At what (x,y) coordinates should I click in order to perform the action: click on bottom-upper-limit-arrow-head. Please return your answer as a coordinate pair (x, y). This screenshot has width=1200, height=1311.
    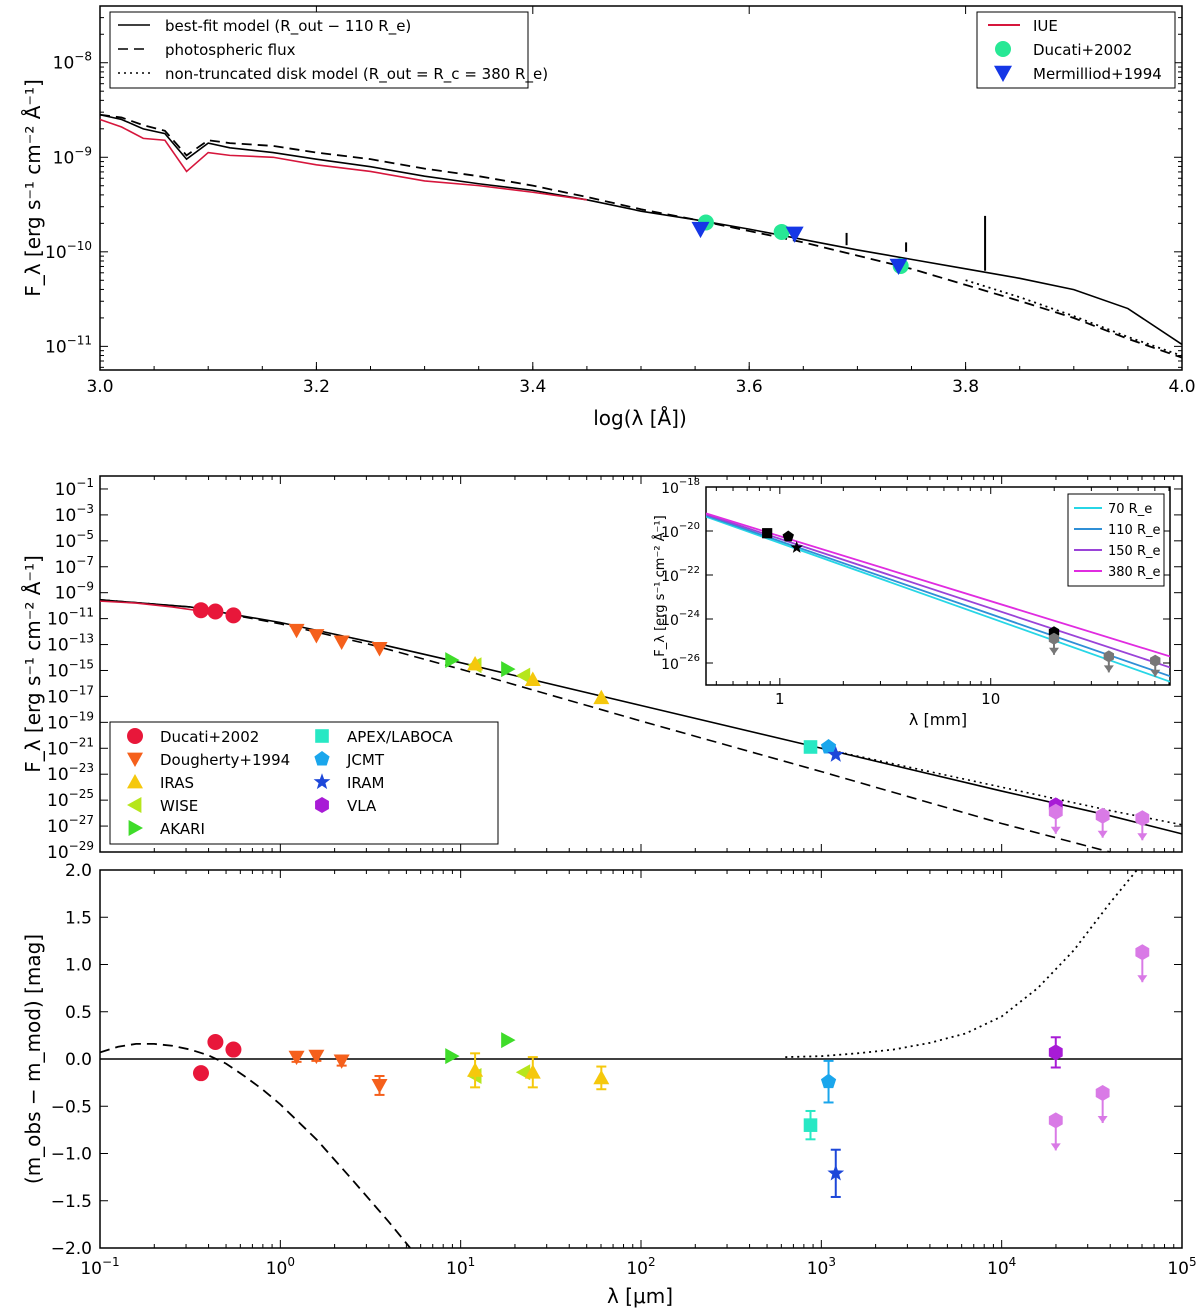
    Looking at the image, I should click on (1142, 979).